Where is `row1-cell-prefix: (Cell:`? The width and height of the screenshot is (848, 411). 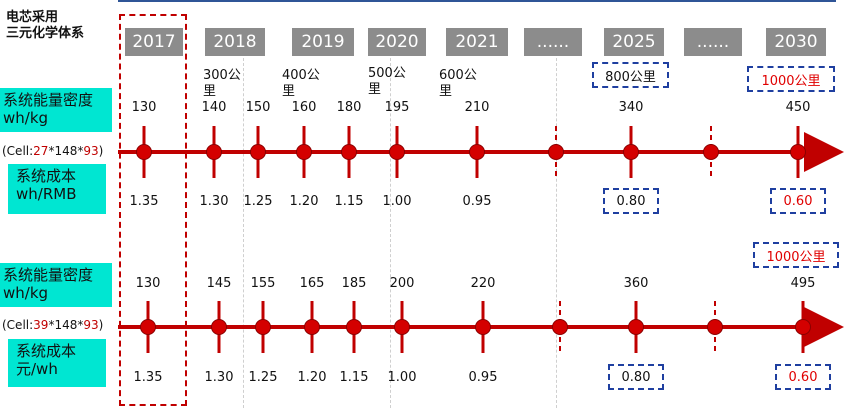 row1-cell-prefix: (Cell: is located at coordinates (18, 151).